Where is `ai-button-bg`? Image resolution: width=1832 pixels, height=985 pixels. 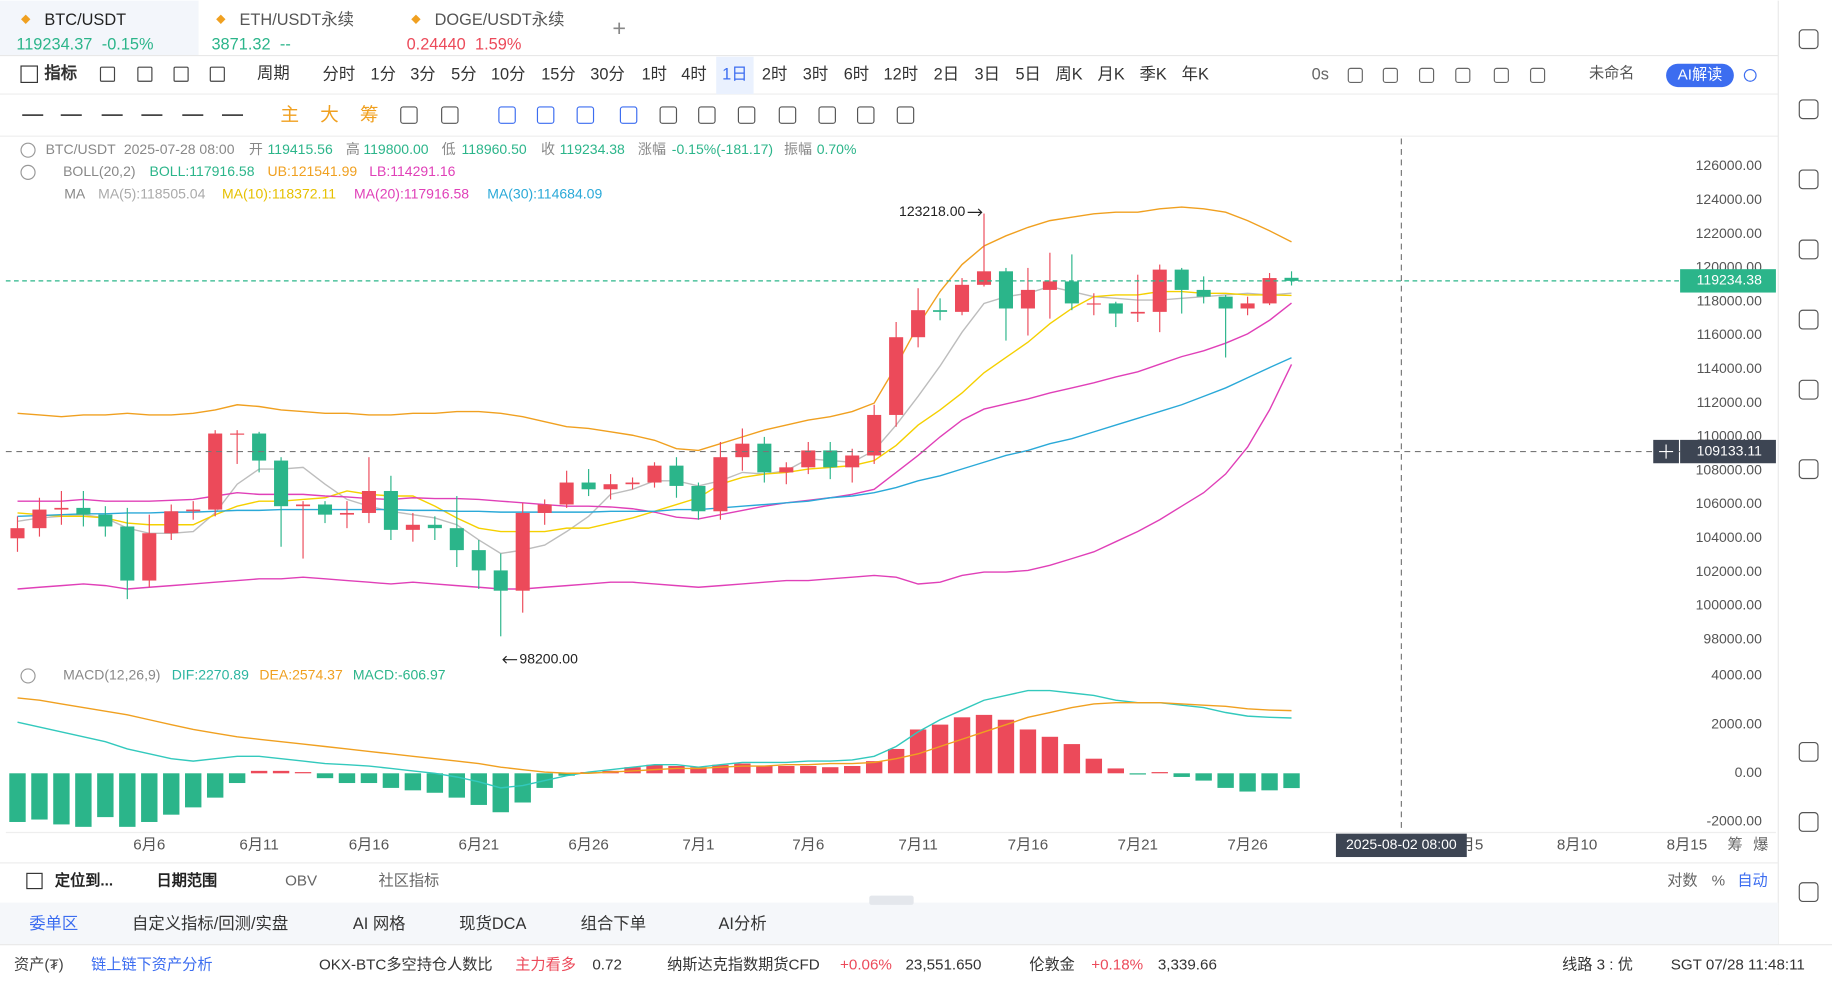 ai-button-bg is located at coordinates (1700, 75).